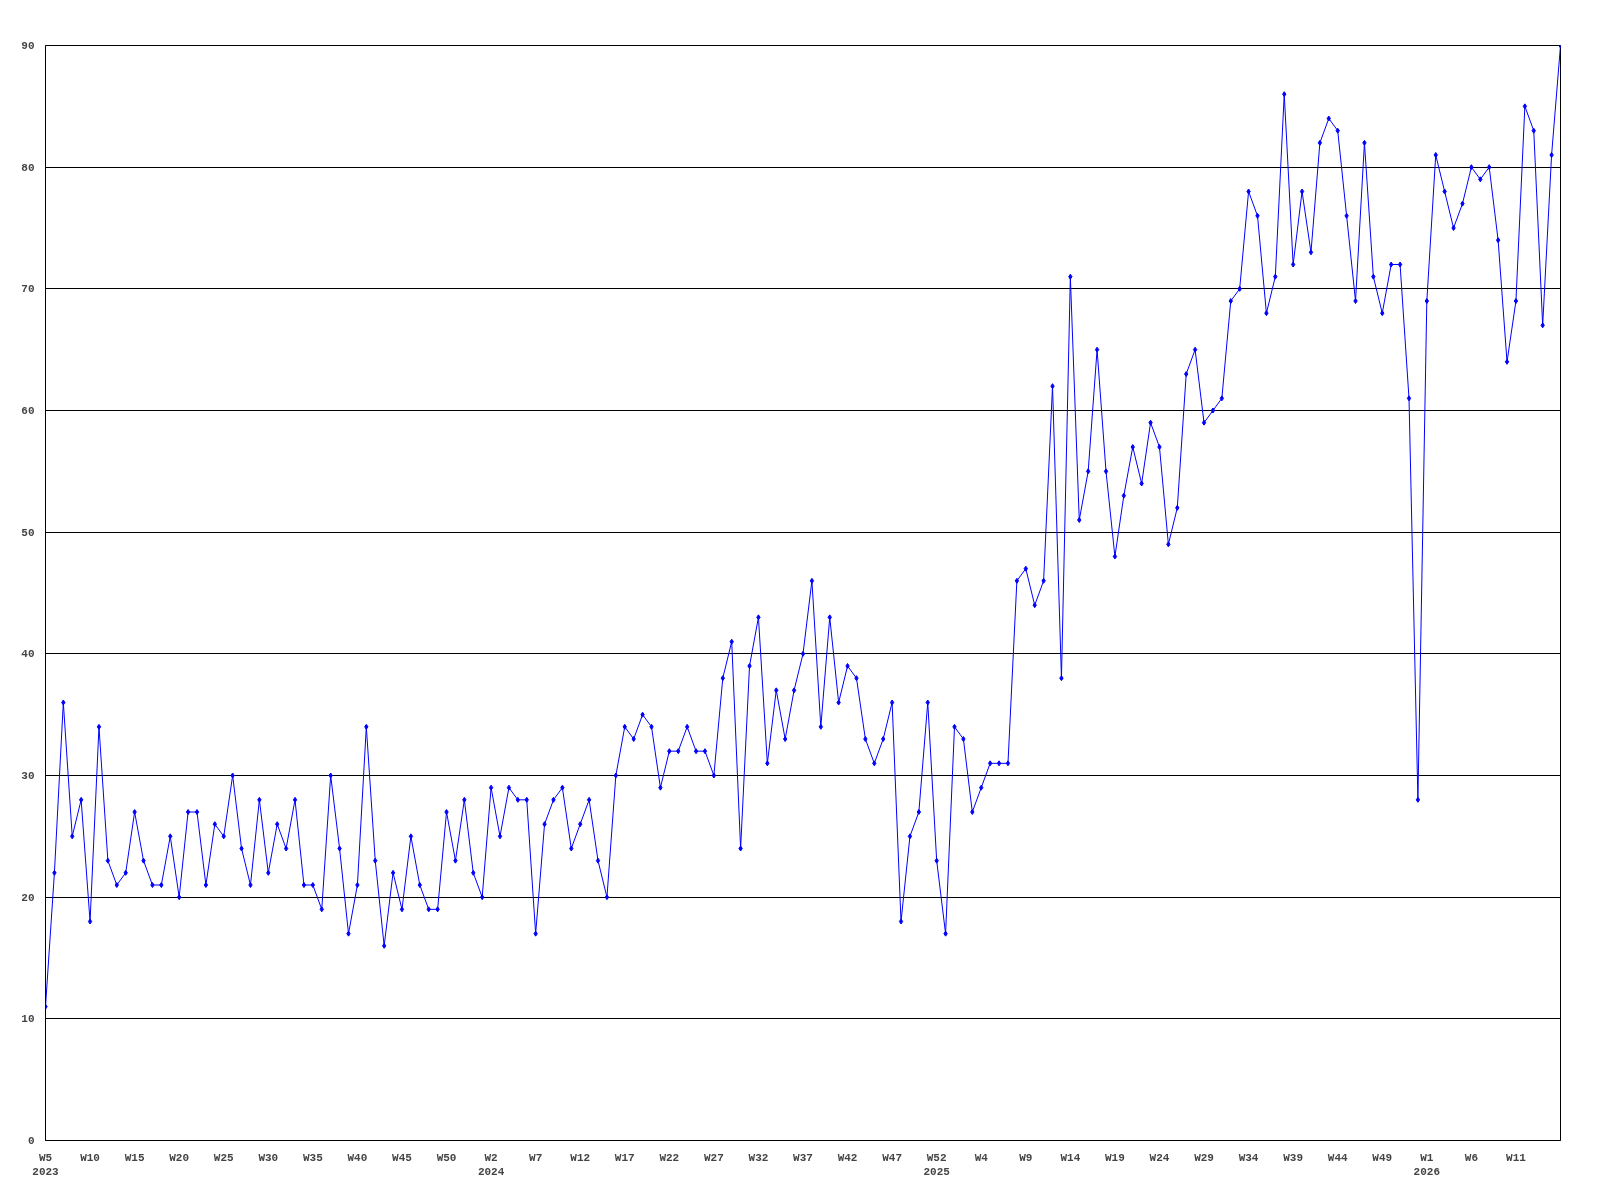  I want to click on x-tick-label: W5 2023, so click(46, 1164).